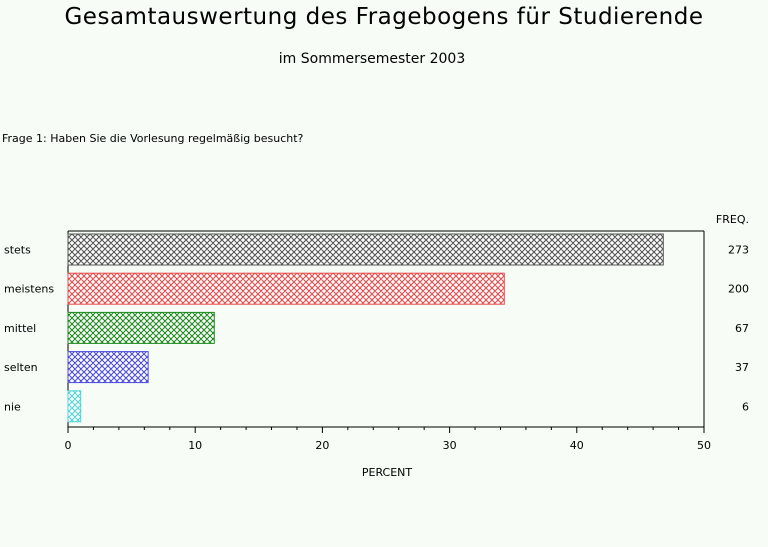 The width and height of the screenshot is (768, 547). Describe the element at coordinates (388, 452) in the screenshot. I see `x-axis: 0 10 20 30 40 50 PERCENT` at that location.